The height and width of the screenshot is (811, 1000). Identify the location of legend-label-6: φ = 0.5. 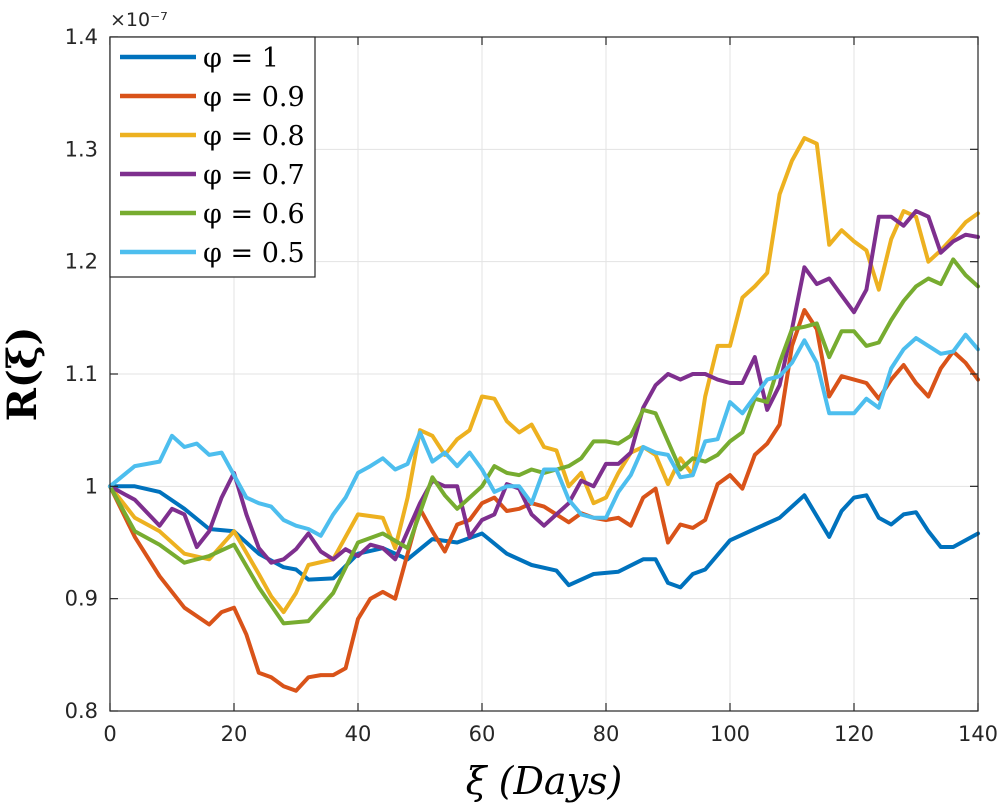
(254, 253).